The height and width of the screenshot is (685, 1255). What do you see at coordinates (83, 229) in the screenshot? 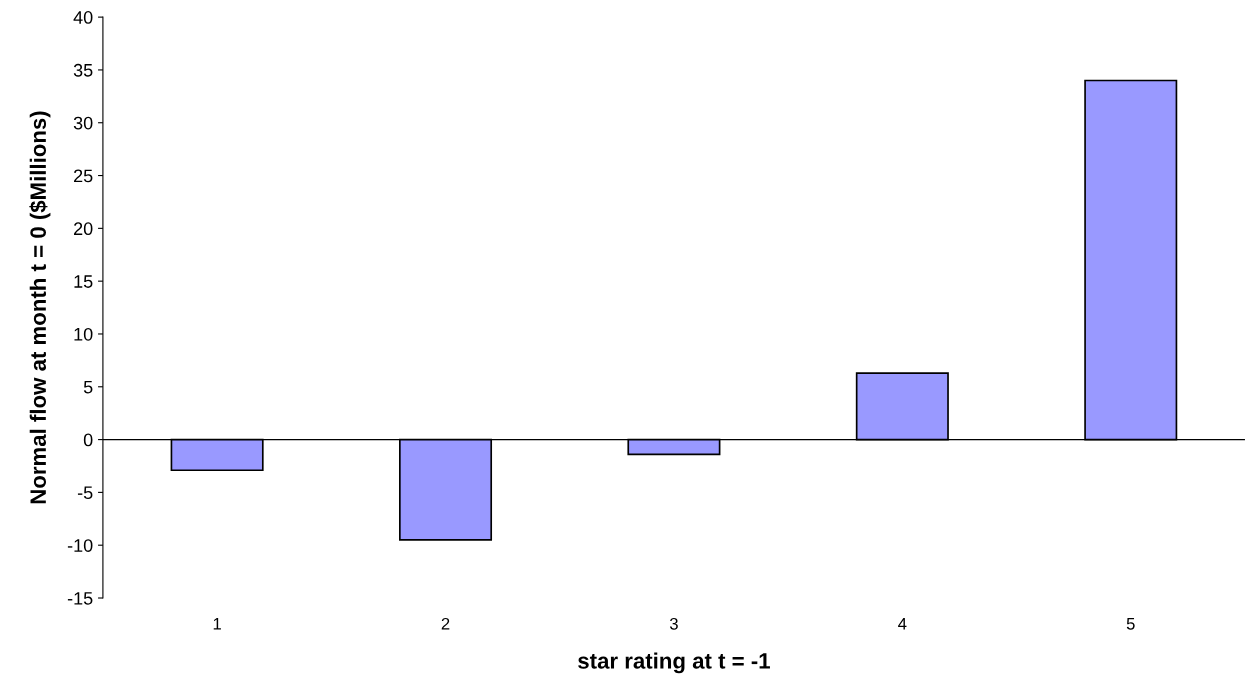
I see `y-tick-label: 20` at bounding box center [83, 229].